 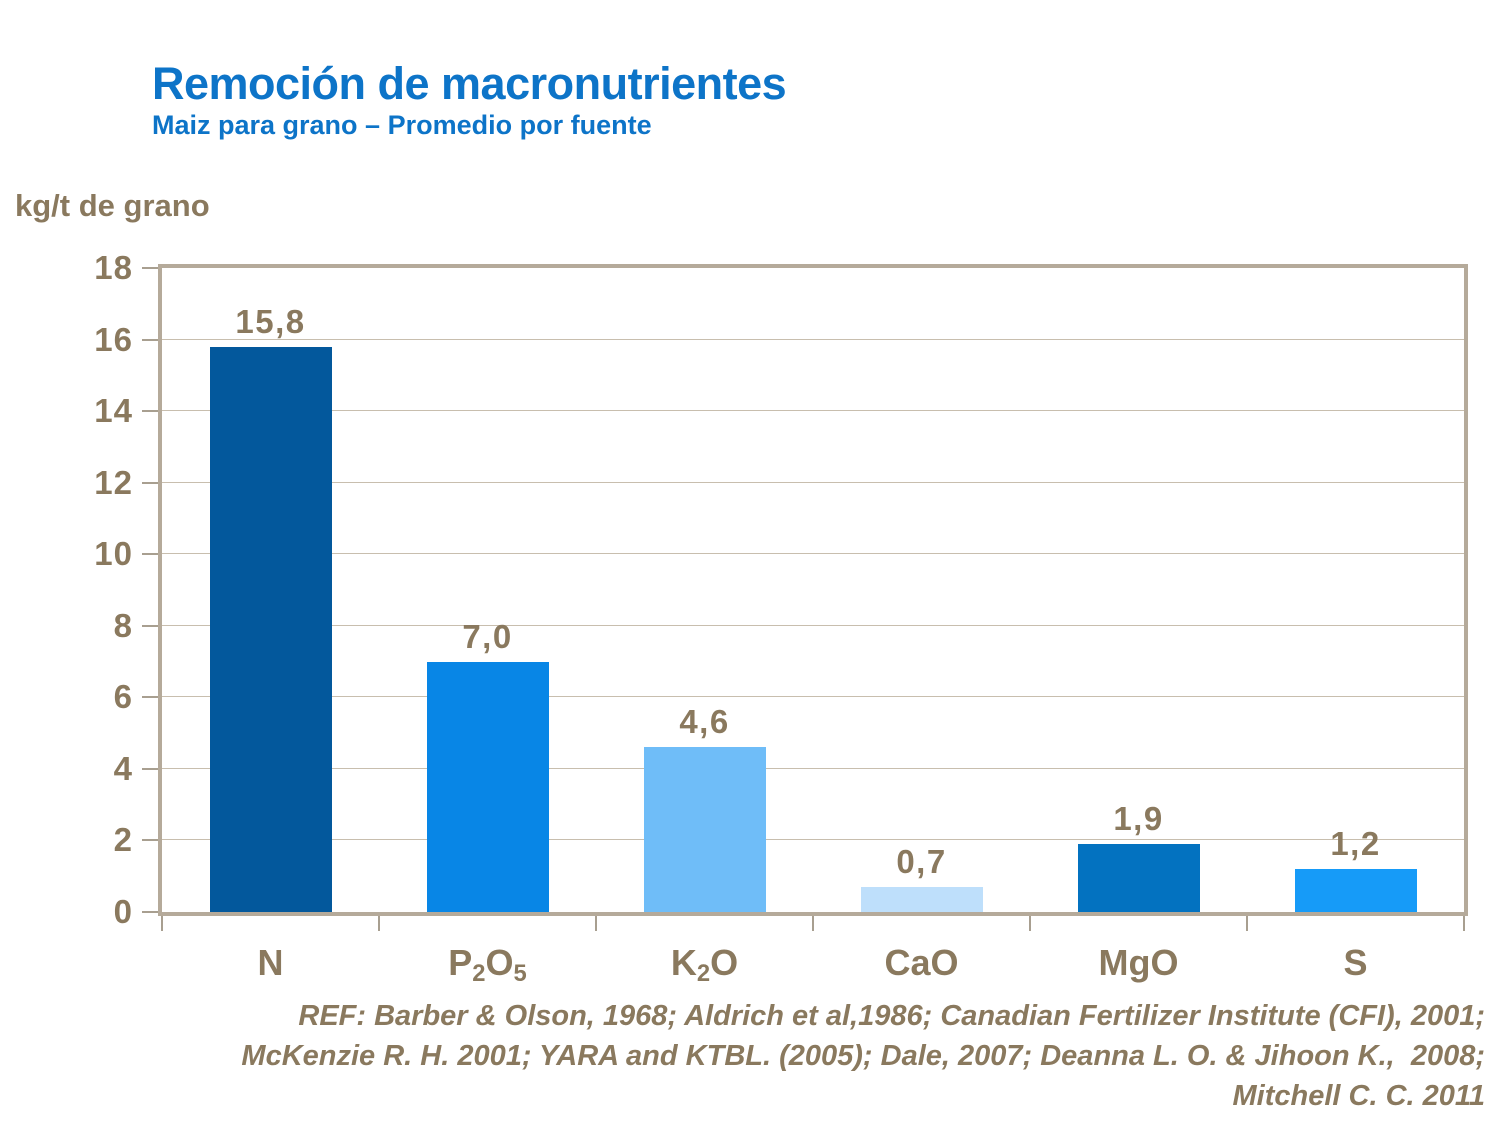 I want to click on bar-value-label: 1,2, so click(x=1355, y=843).